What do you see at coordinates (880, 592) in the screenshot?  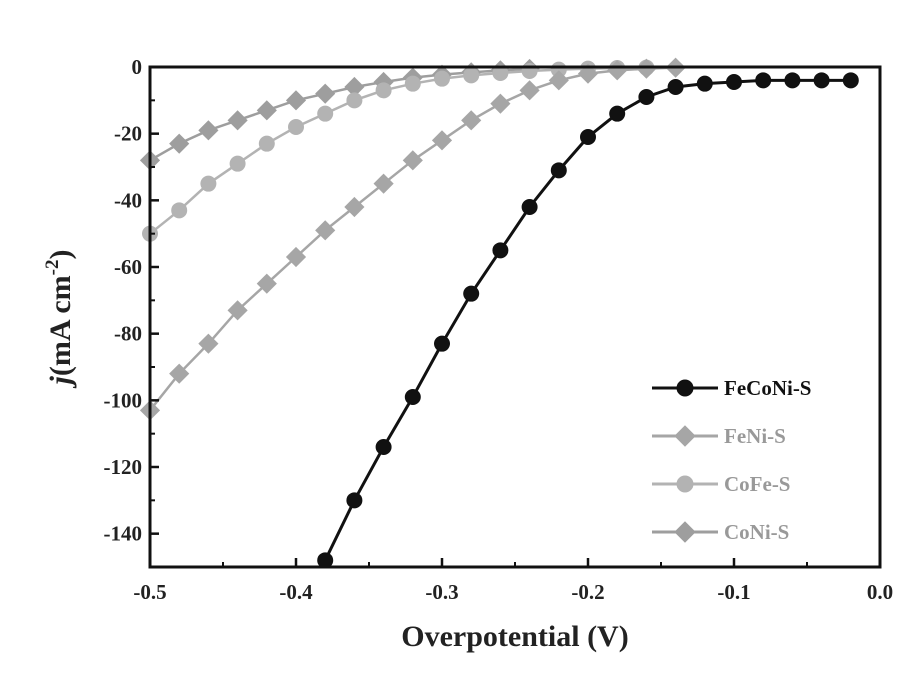 I see `x-tick-label-5: 0.0` at bounding box center [880, 592].